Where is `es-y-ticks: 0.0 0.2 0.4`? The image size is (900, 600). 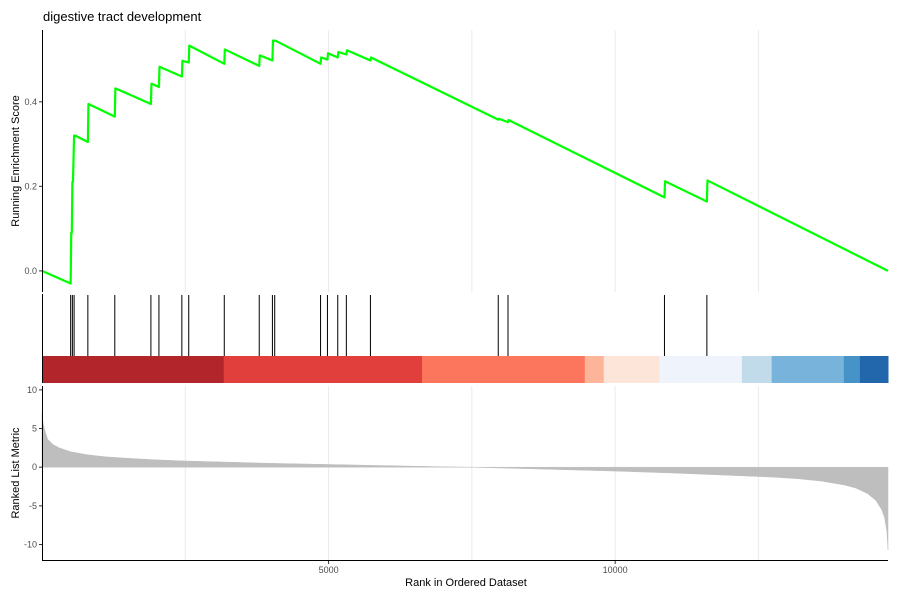
es-y-ticks: 0.0 0.2 0.4 is located at coordinates (33, 186).